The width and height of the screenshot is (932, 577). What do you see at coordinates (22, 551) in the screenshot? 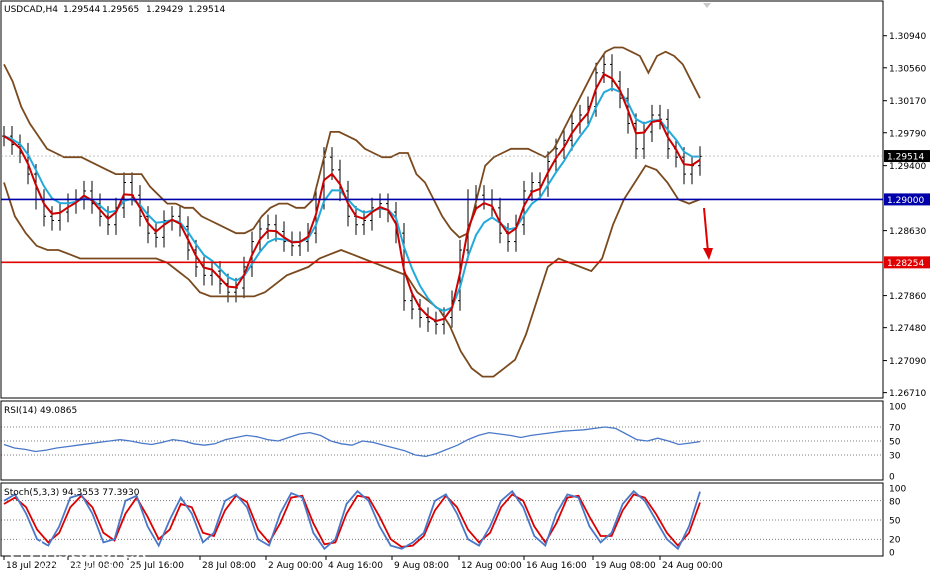
I see `instaforex-logo-icon` at bounding box center [22, 551].